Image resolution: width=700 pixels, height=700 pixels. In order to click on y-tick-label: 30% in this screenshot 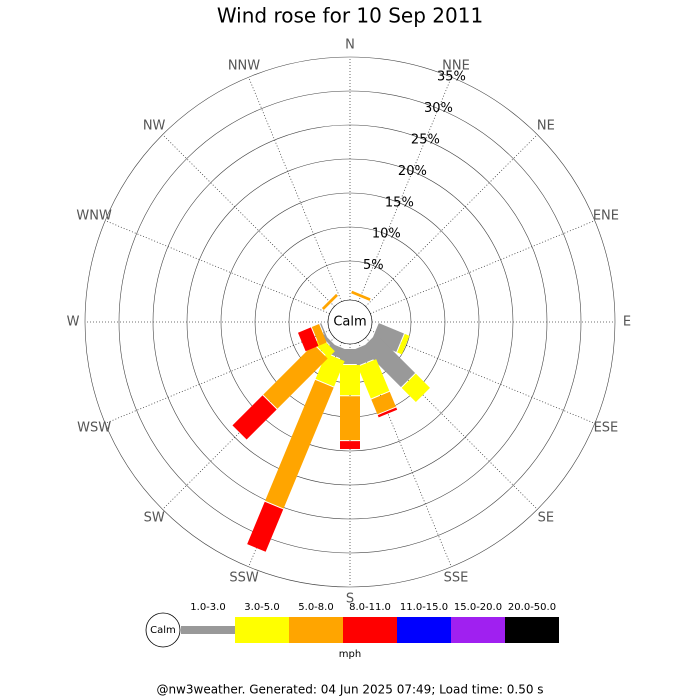, I will do `click(438, 108)`.